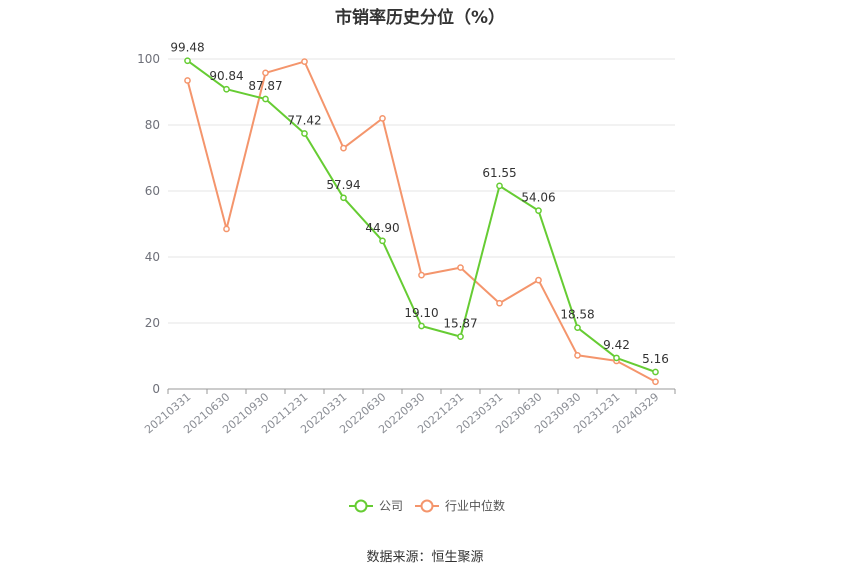 Image resolution: width=850 pixels, height=575 pixels. What do you see at coordinates (187, 48) in the screenshot?
I see `data-label: 99.48` at bounding box center [187, 48].